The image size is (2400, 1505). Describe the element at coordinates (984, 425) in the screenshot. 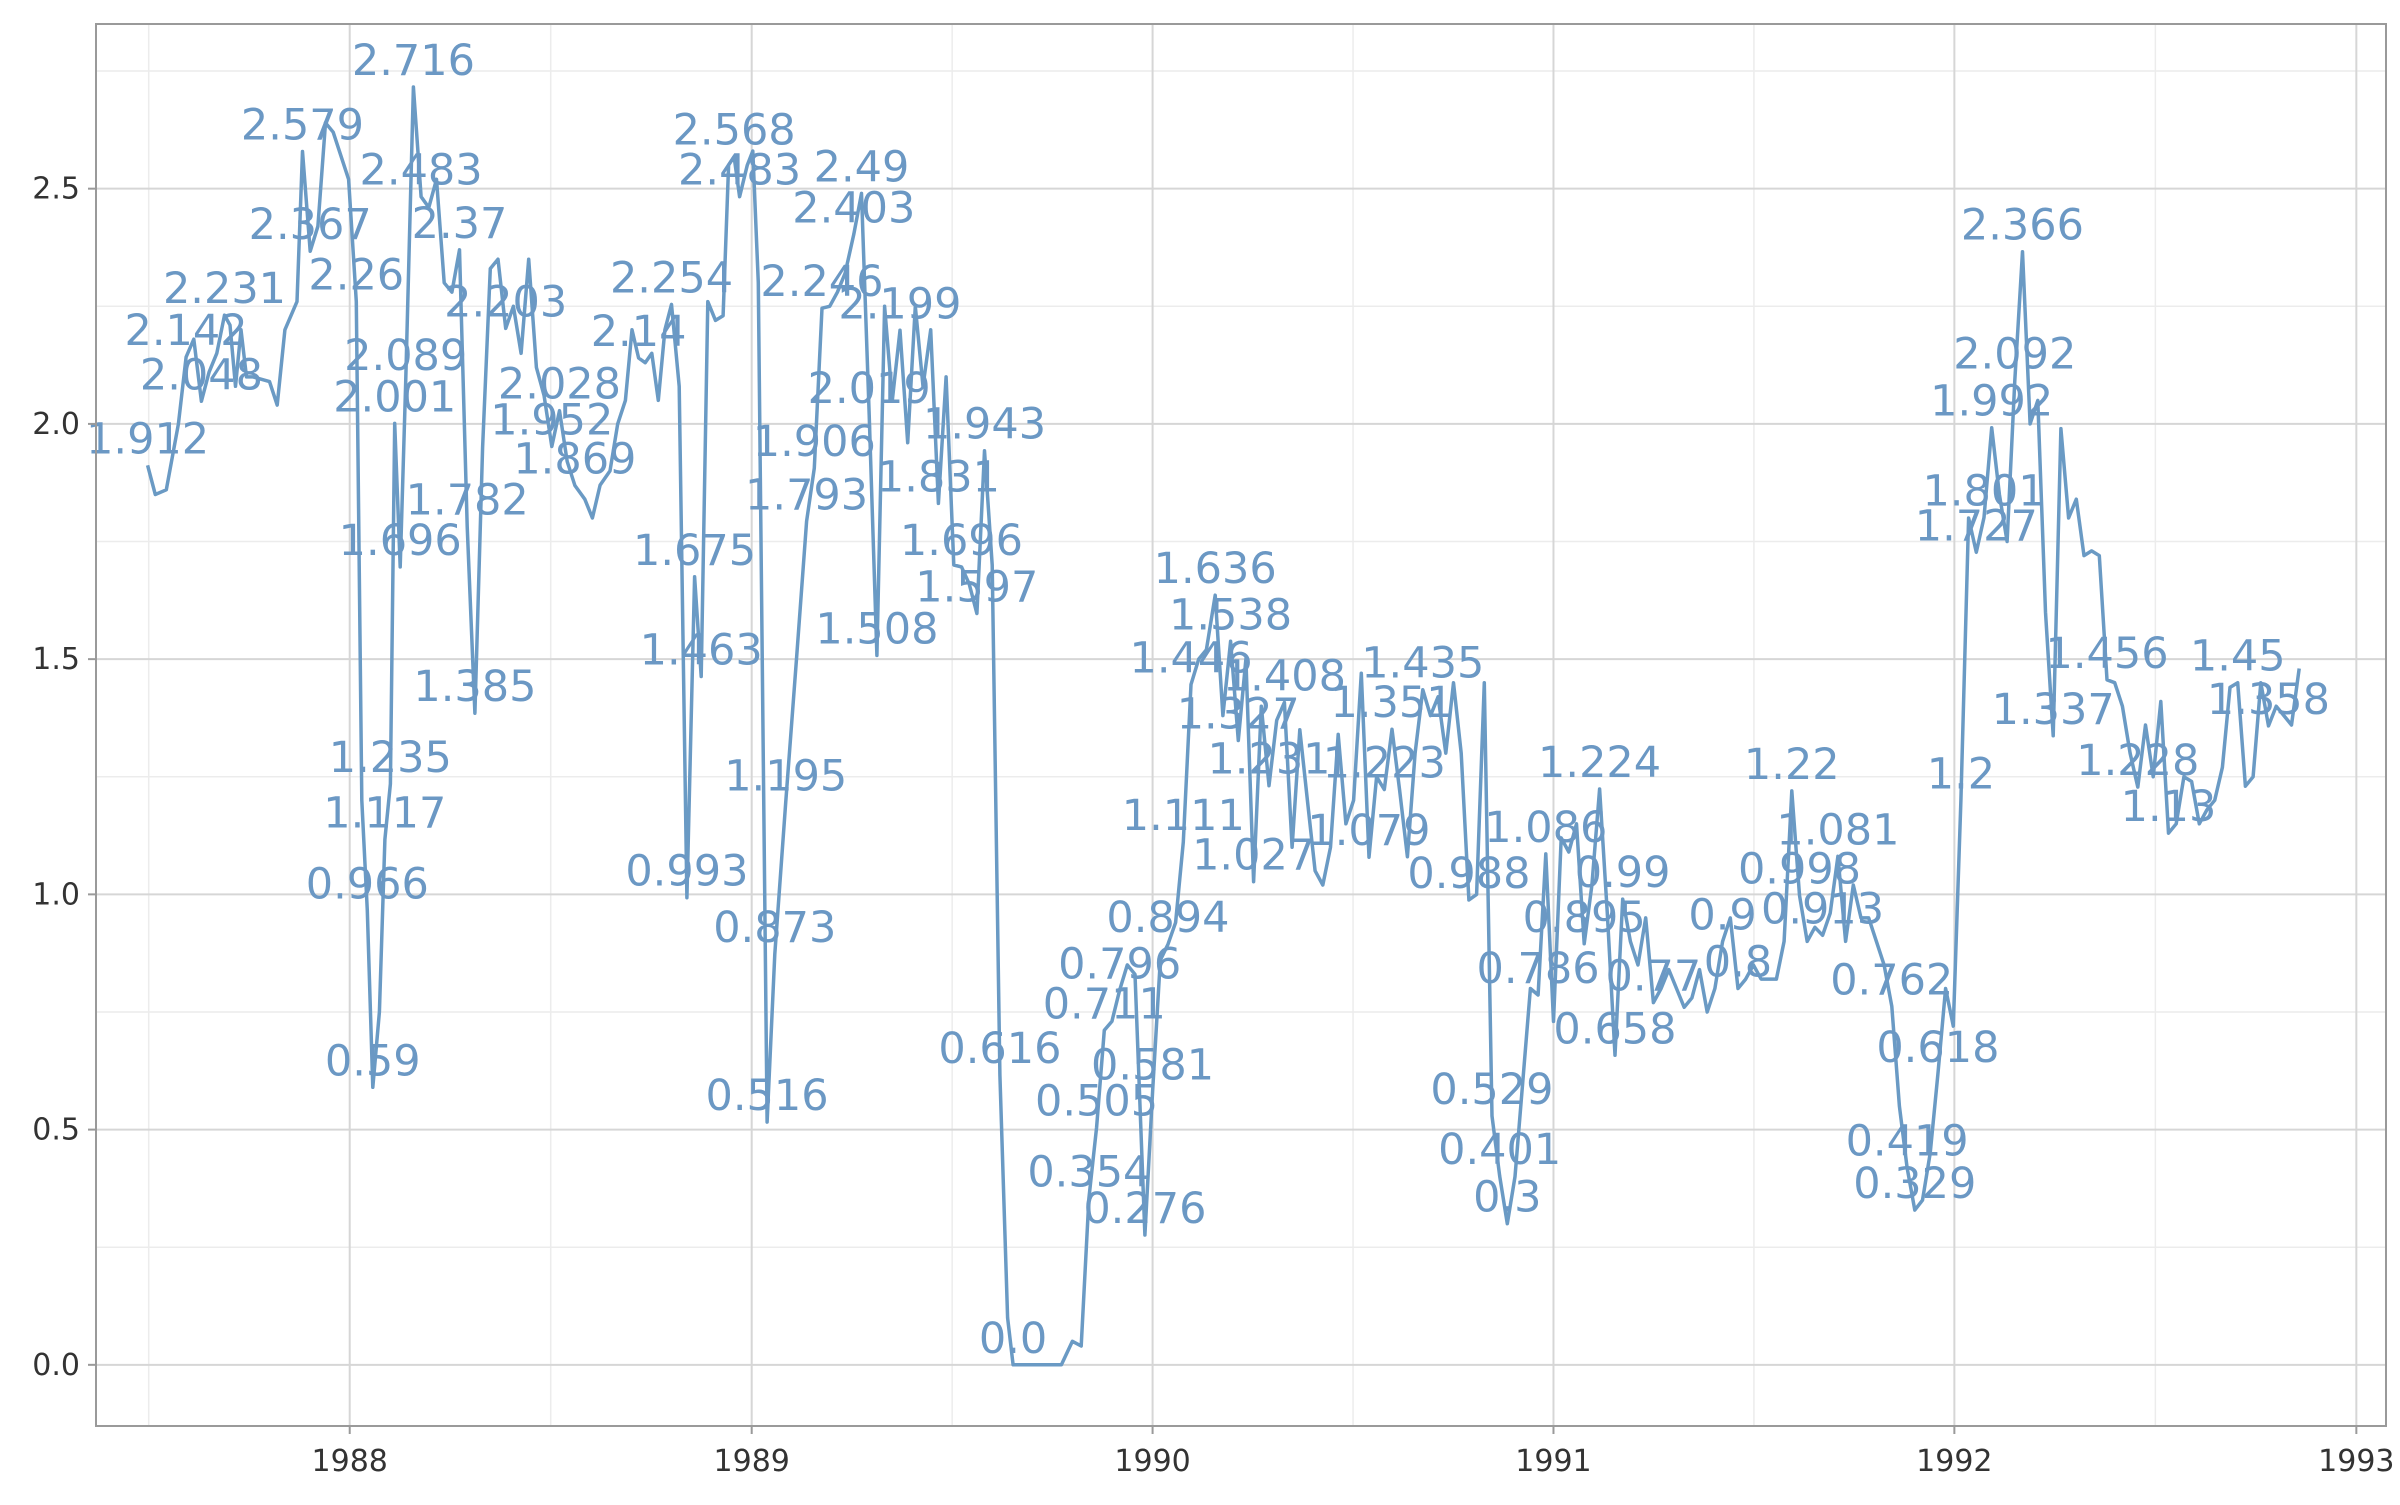

I see `data-label: 1.943` at that location.